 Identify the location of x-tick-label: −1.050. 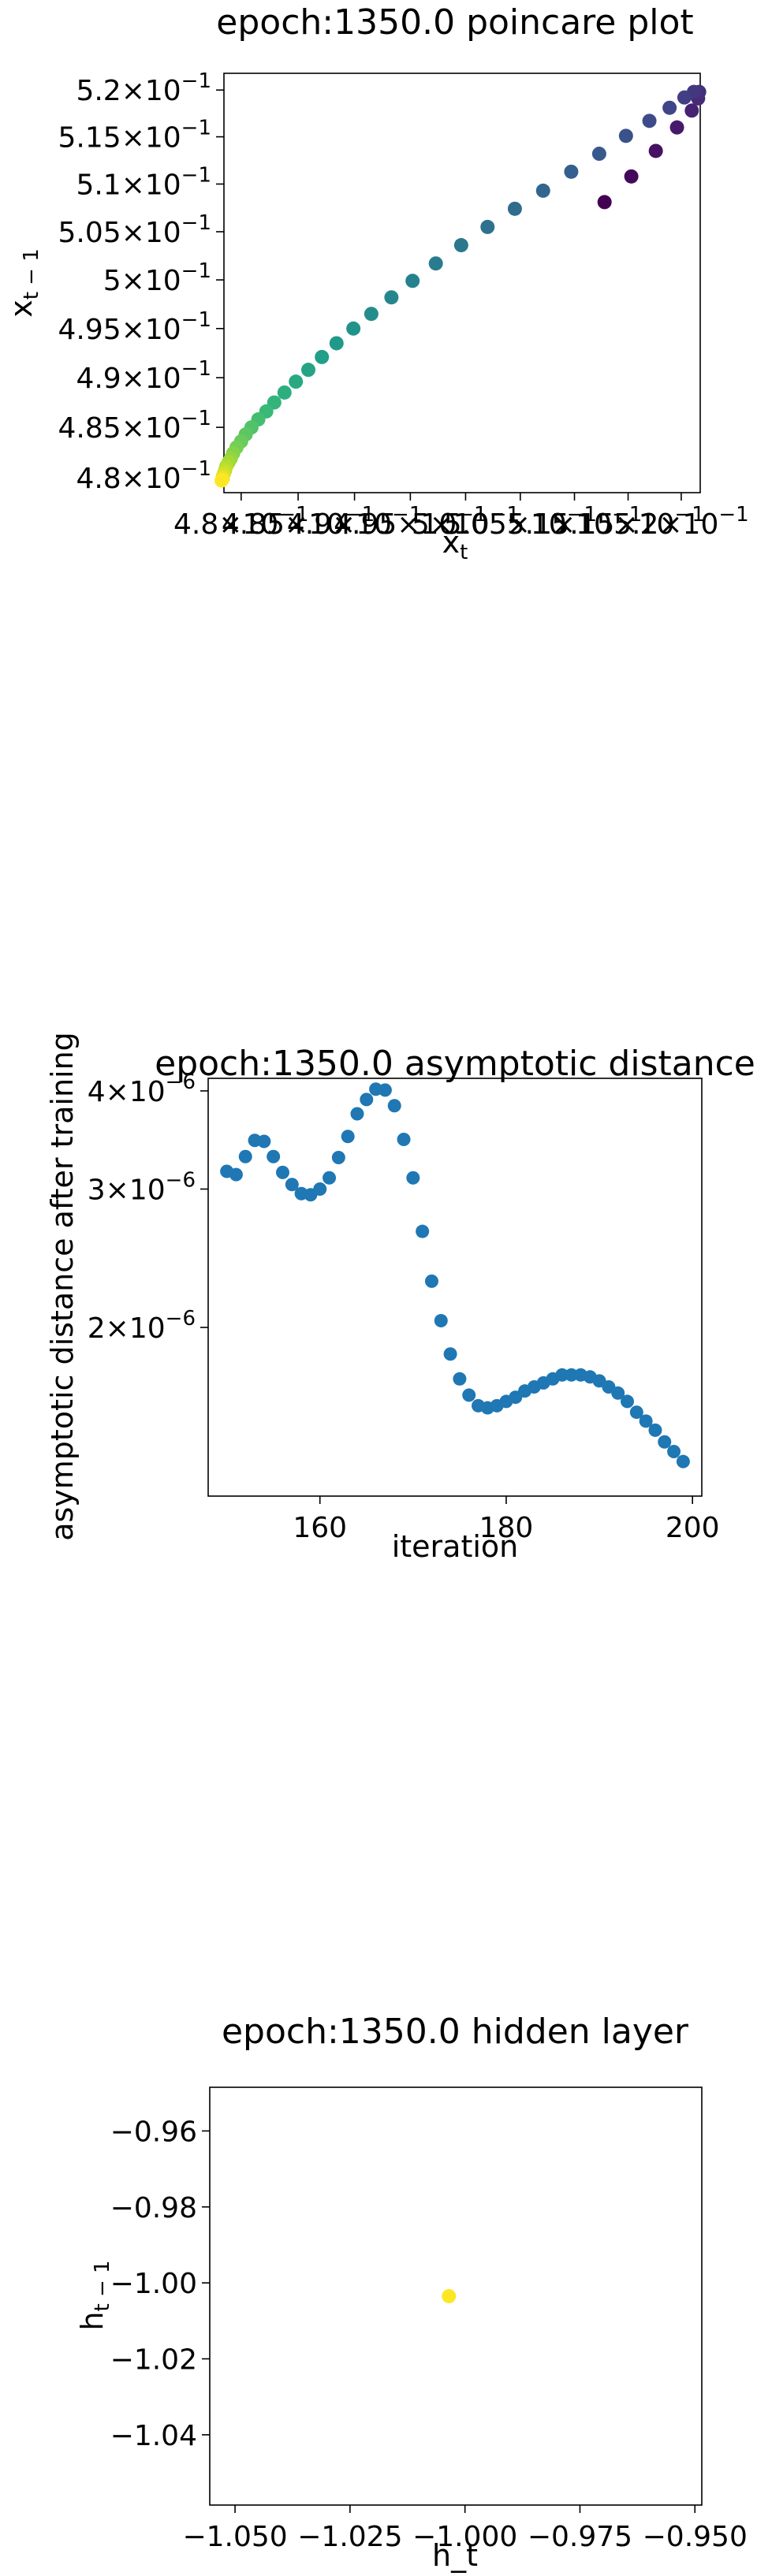
(234, 2537).